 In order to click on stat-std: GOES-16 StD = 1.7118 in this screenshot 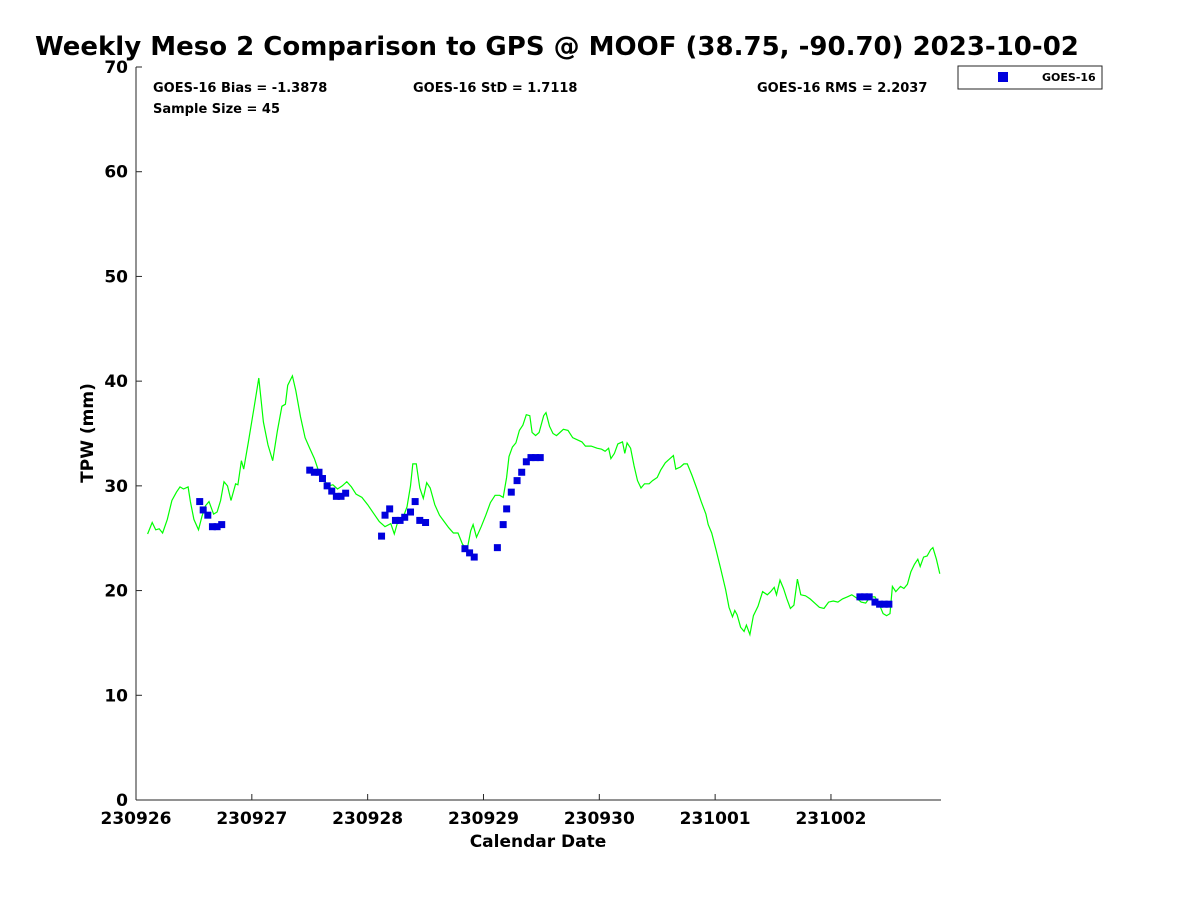, I will do `click(495, 88)`.